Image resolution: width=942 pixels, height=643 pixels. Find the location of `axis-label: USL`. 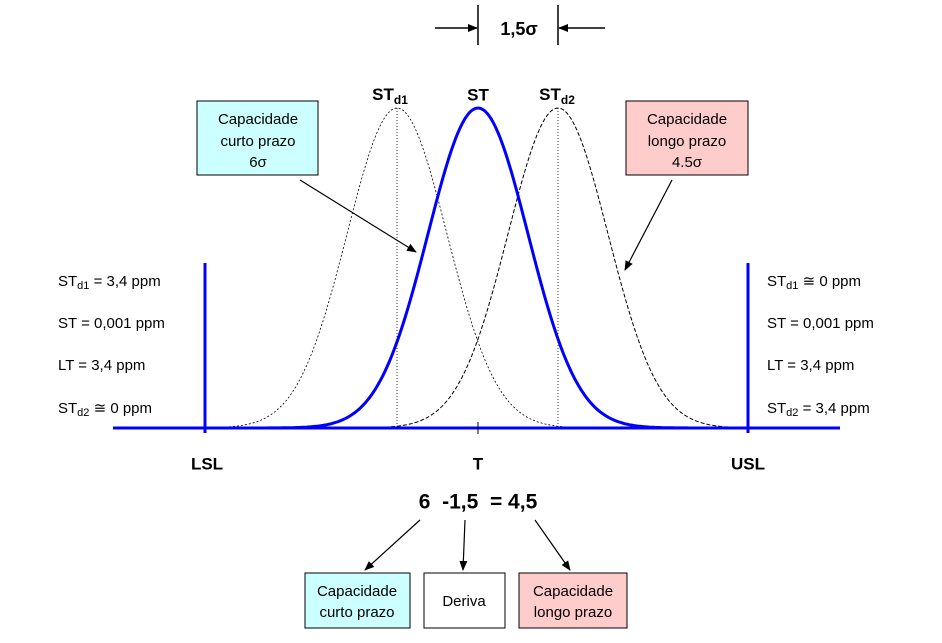

axis-label: USL is located at coordinates (748, 463).